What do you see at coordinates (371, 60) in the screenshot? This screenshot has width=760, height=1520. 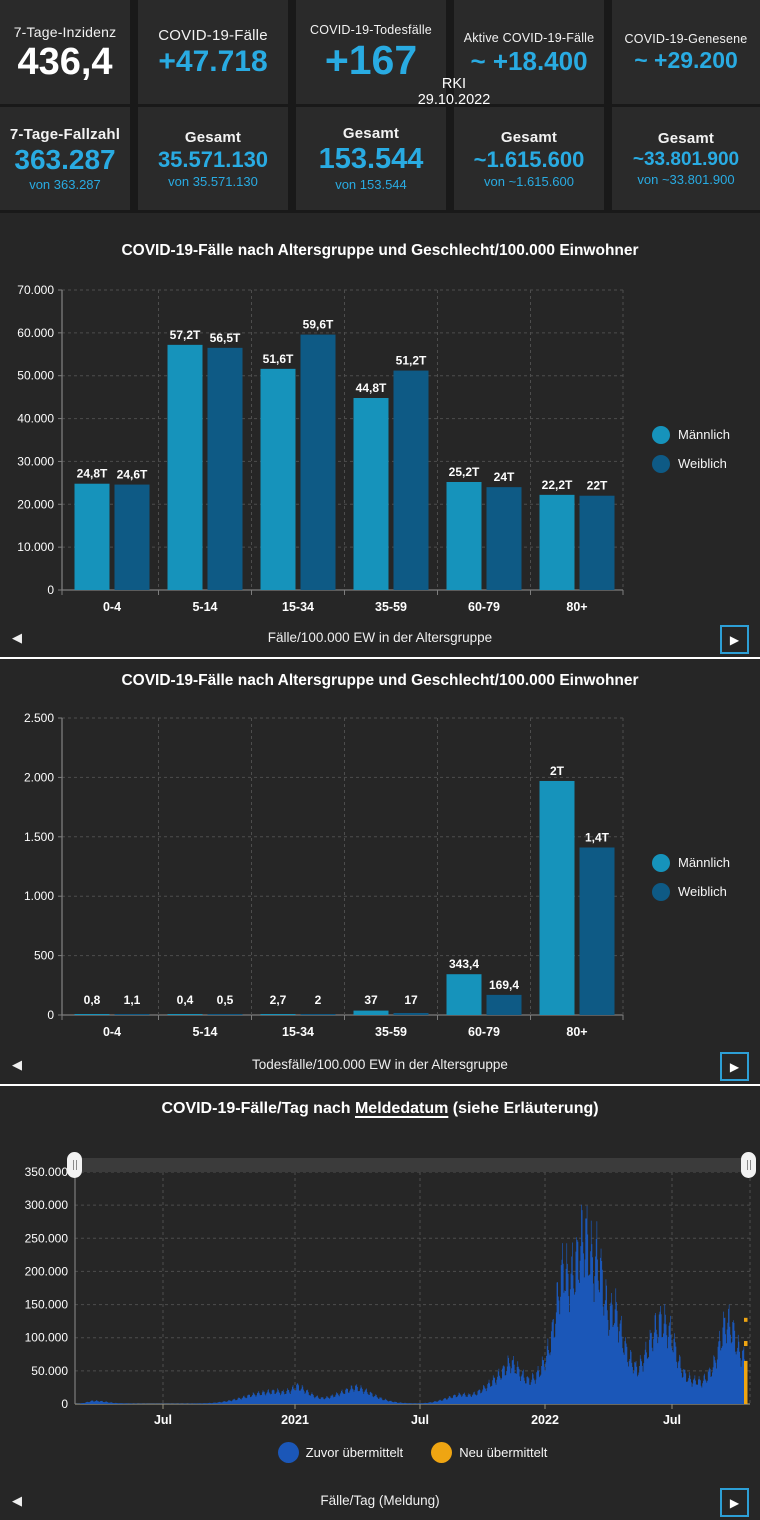 I see `card-value: +167` at bounding box center [371, 60].